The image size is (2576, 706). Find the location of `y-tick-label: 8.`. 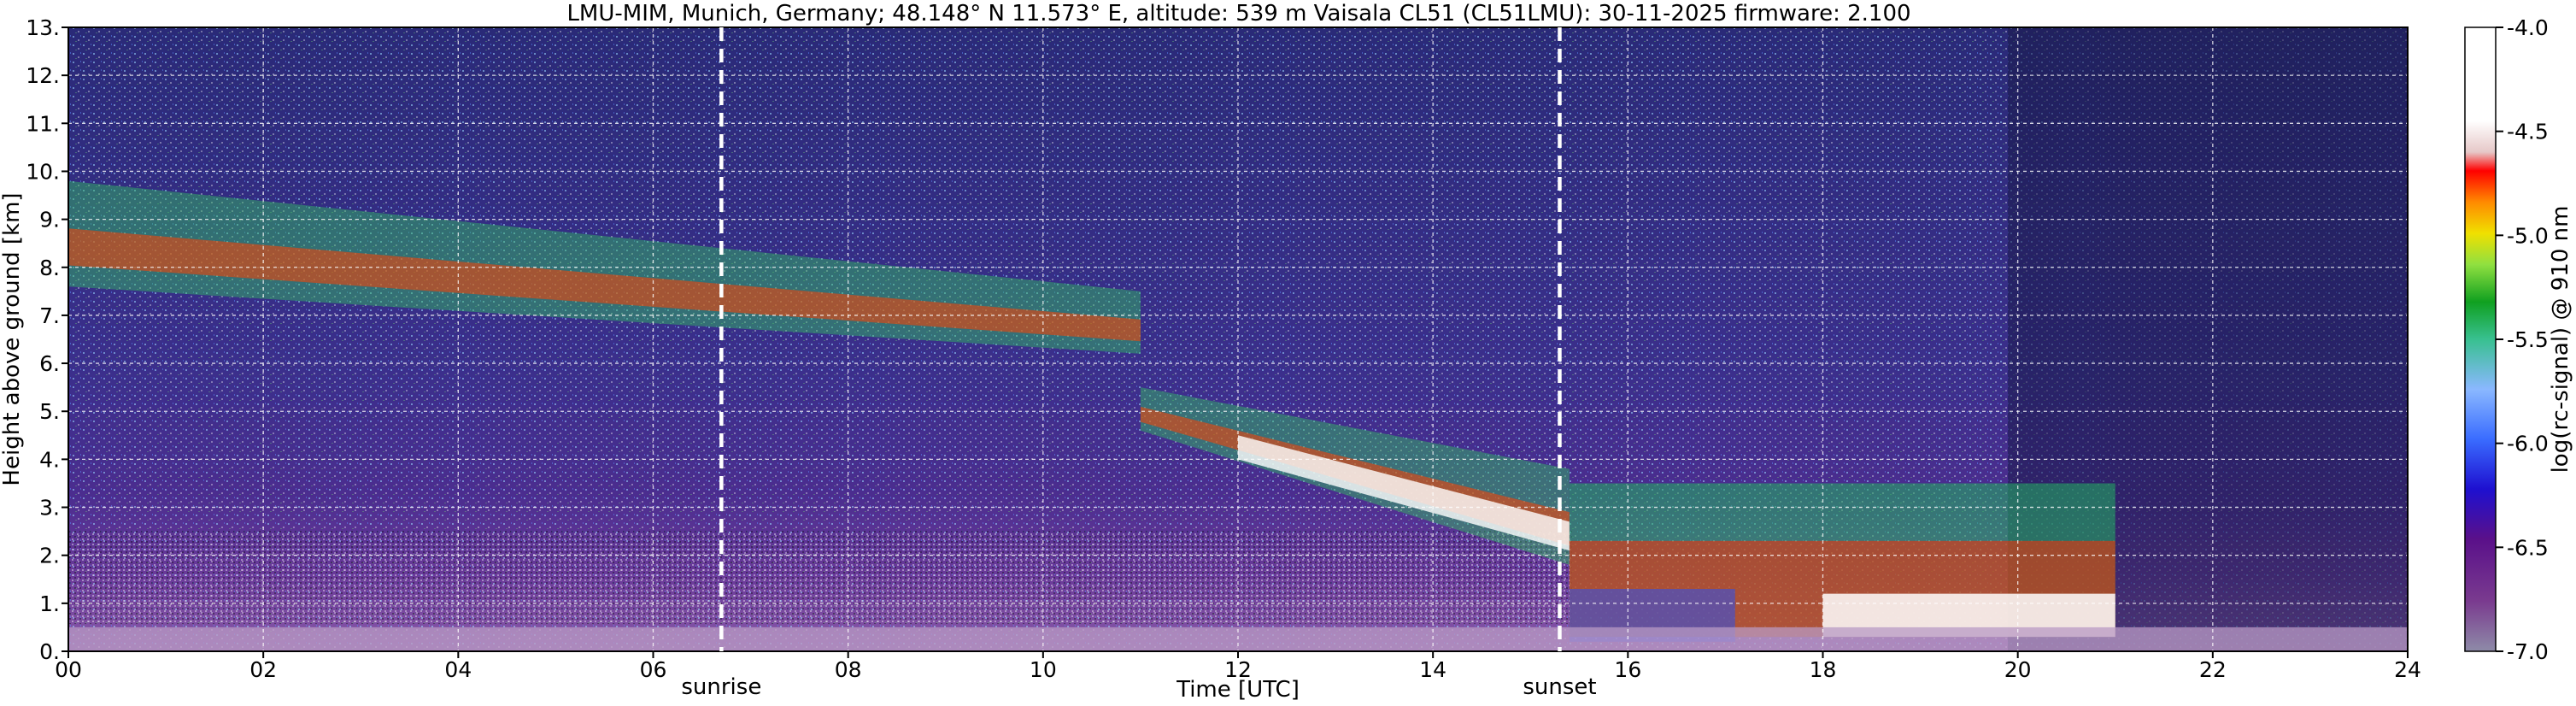

y-tick-label: 8. is located at coordinates (49, 268).